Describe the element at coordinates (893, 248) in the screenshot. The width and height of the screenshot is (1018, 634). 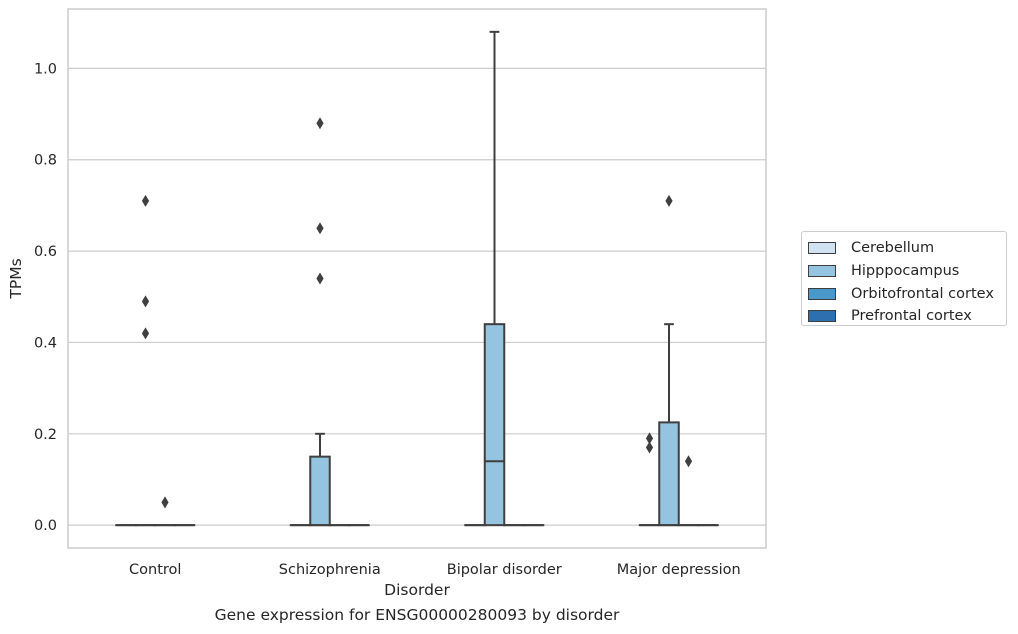
I see `legend-label: Cerebellum` at that location.